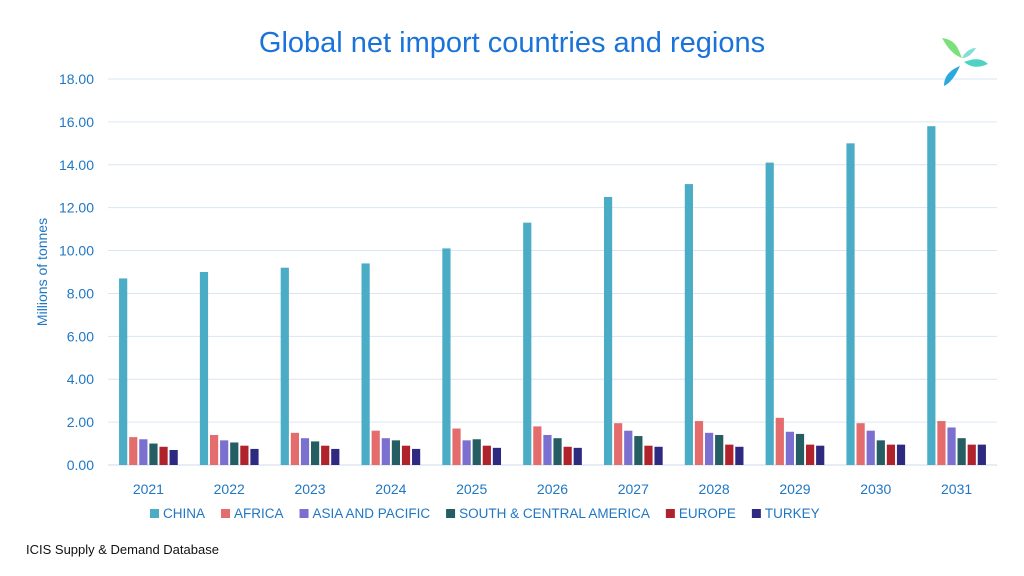  What do you see at coordinates (709, 448) in the screenshot?
I see `bar-asia-and-pacific-2028` at bounding box center [709, 448].